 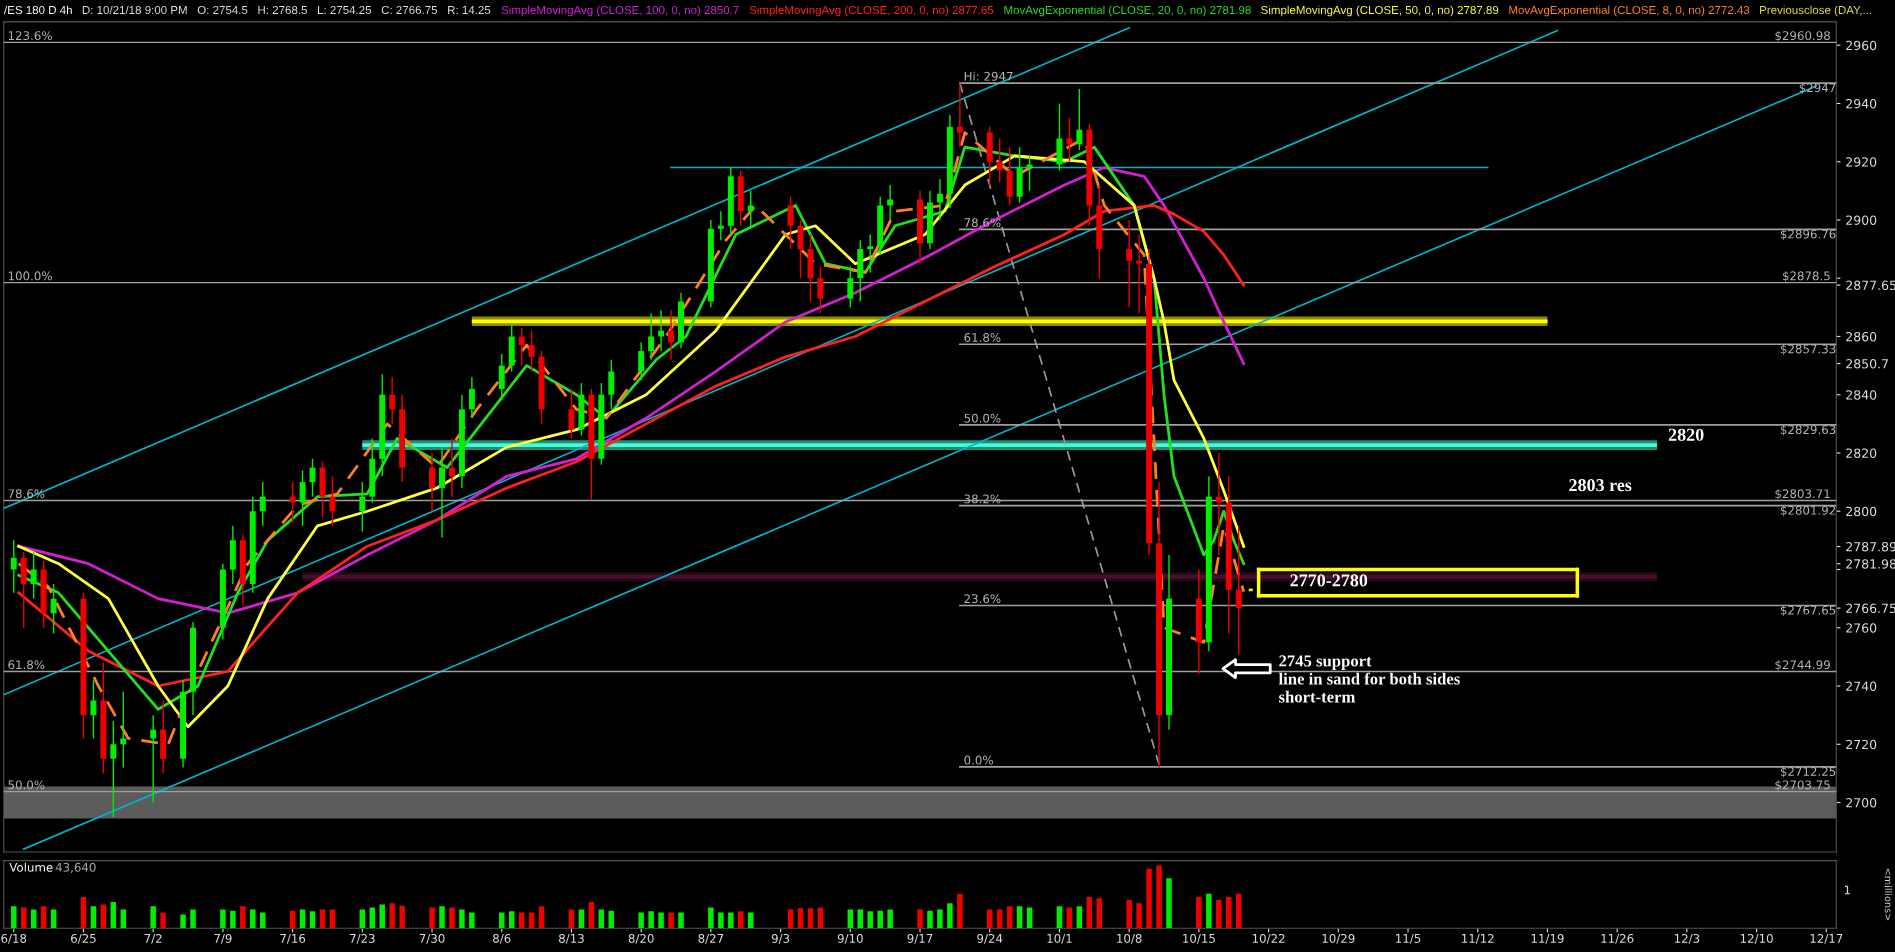 What do you see at coordinates (31, 867) in the screenshot?
I see `chart-title: Volume` at bounding box center [31, 867].